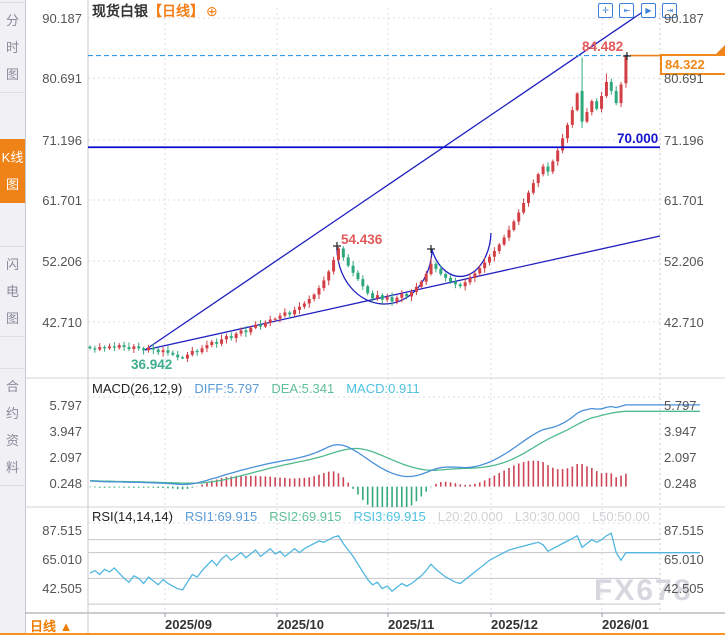 Image resolution: width=725 pixels, height=635 pixels. I want to click on high-annotation: 84.482, so click(603, 46).